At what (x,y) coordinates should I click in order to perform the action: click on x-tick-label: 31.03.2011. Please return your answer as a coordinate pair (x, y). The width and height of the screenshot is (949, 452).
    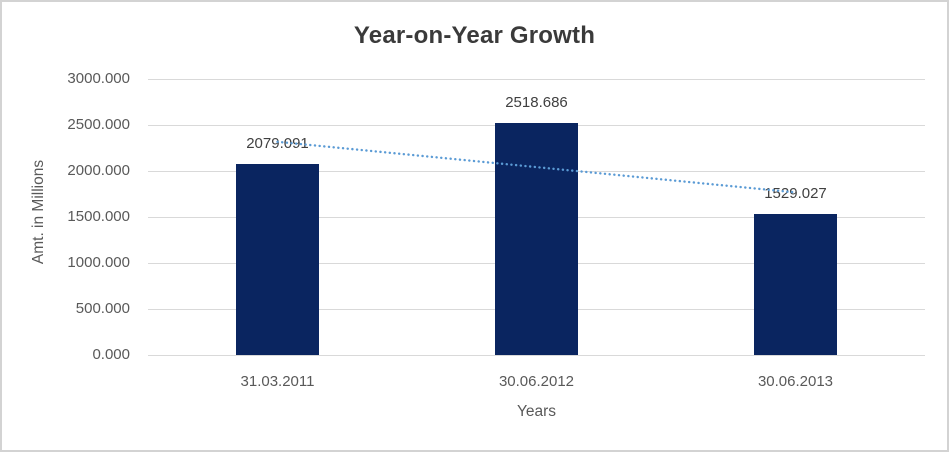
    Looking at the image, I should click on (277, 381).